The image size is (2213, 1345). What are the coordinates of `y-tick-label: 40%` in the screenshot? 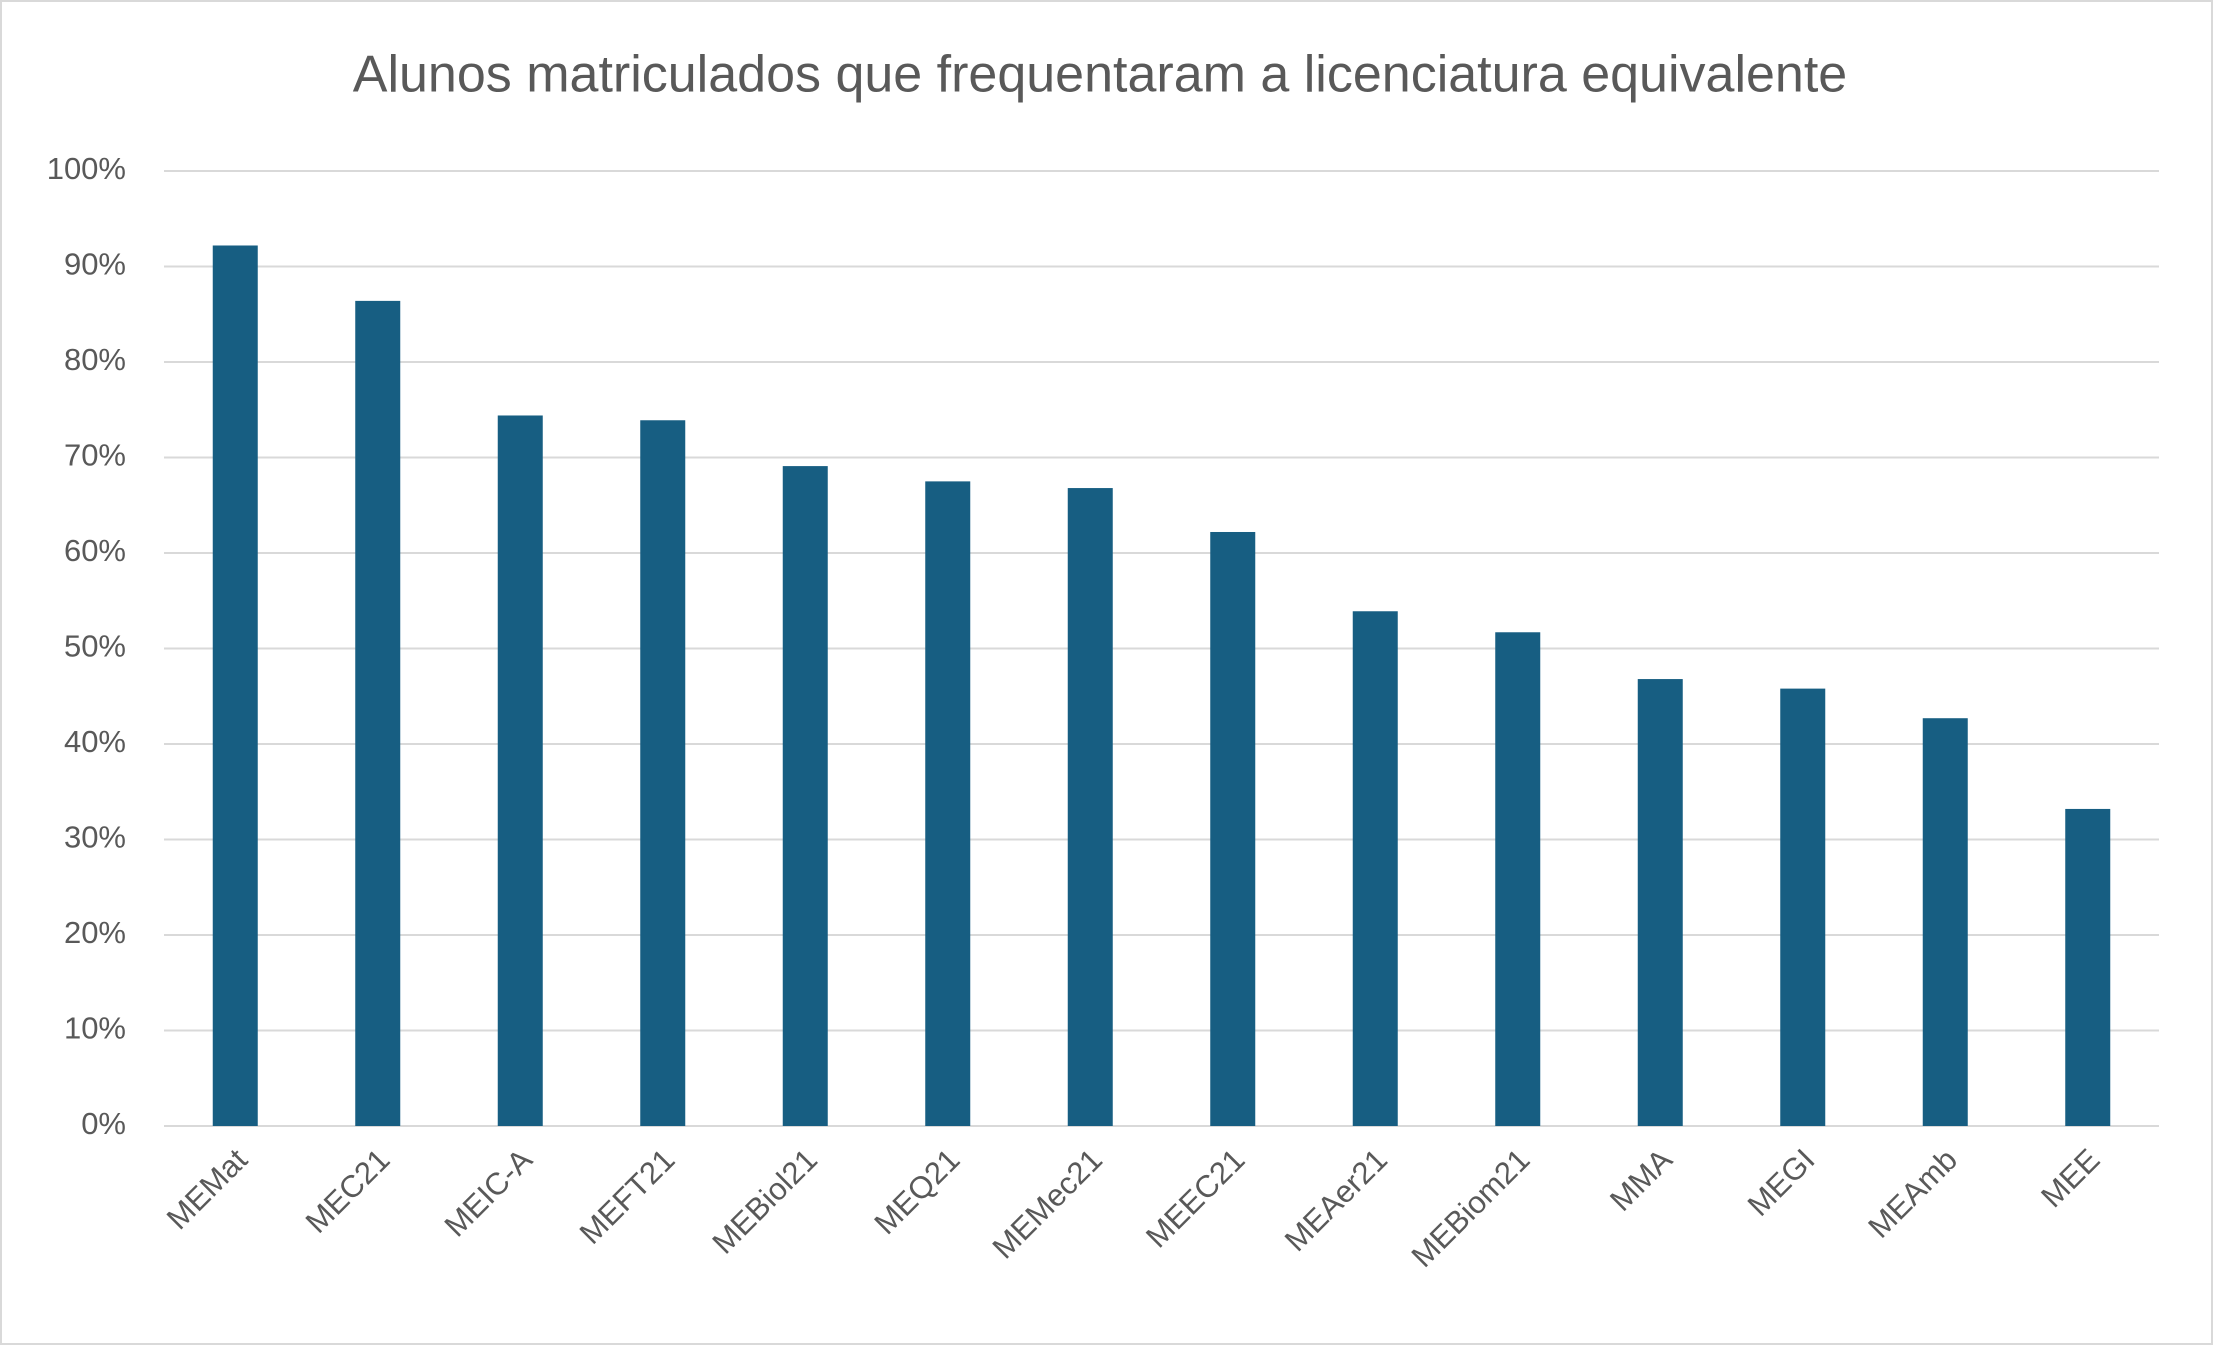 It's located at (95, 741).